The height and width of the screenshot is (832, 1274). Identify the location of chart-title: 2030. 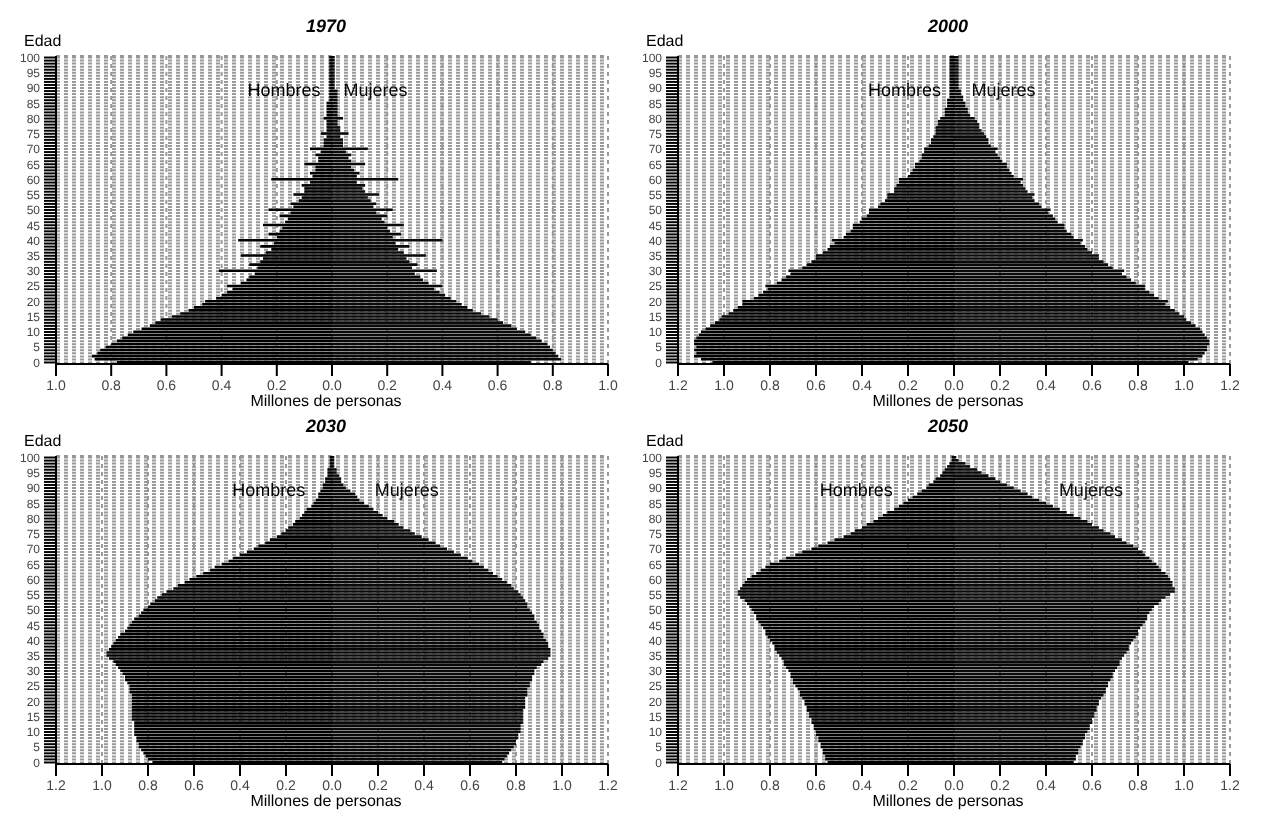
(326, 426).